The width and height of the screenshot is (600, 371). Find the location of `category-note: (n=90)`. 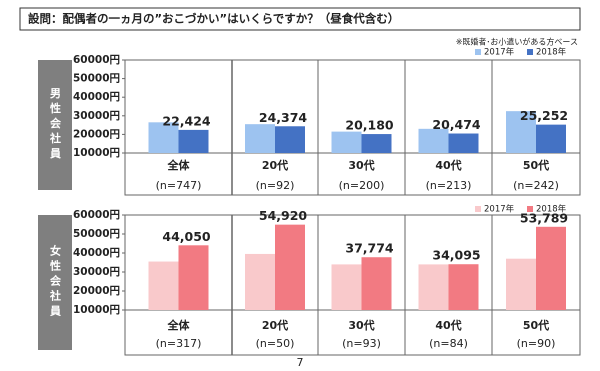

category-note: (n=90) is located at coordinates (536, 343).